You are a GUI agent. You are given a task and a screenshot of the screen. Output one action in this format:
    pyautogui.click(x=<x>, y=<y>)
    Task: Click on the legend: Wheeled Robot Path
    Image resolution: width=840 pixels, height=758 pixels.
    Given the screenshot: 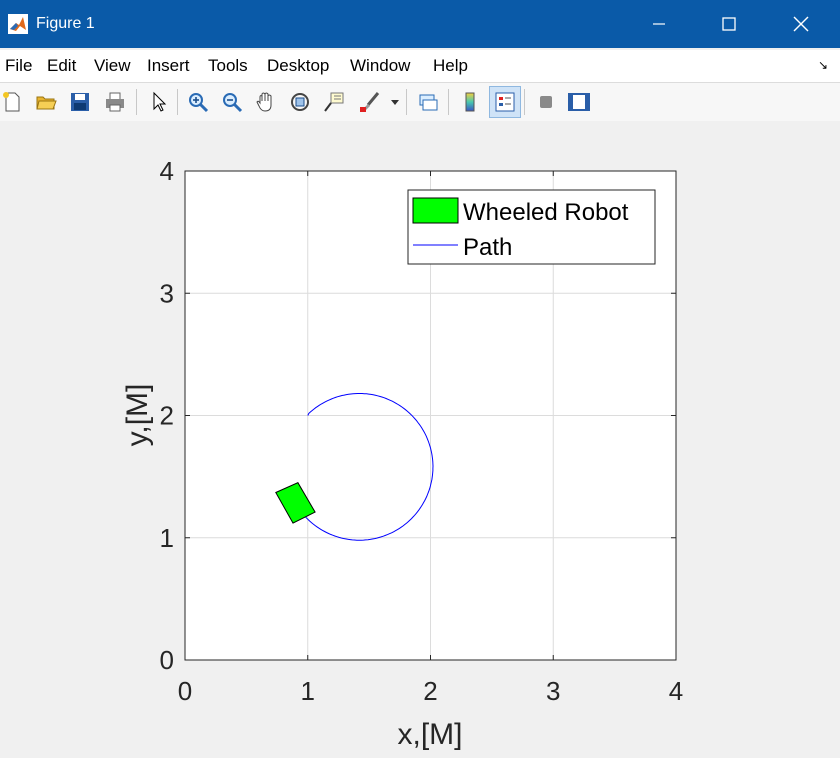 What is the action you would take?
    pyautogui.click(x=531, y=227)
    